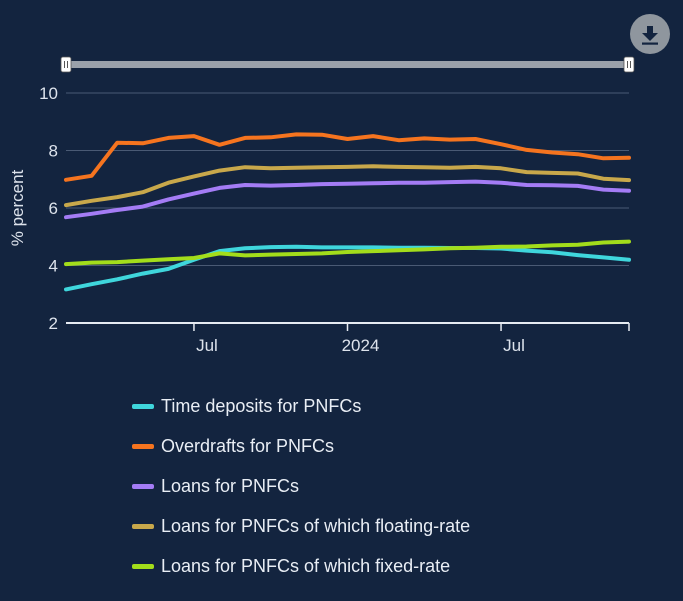  I want to click on y-tick-label: 4, so click(53, 266).